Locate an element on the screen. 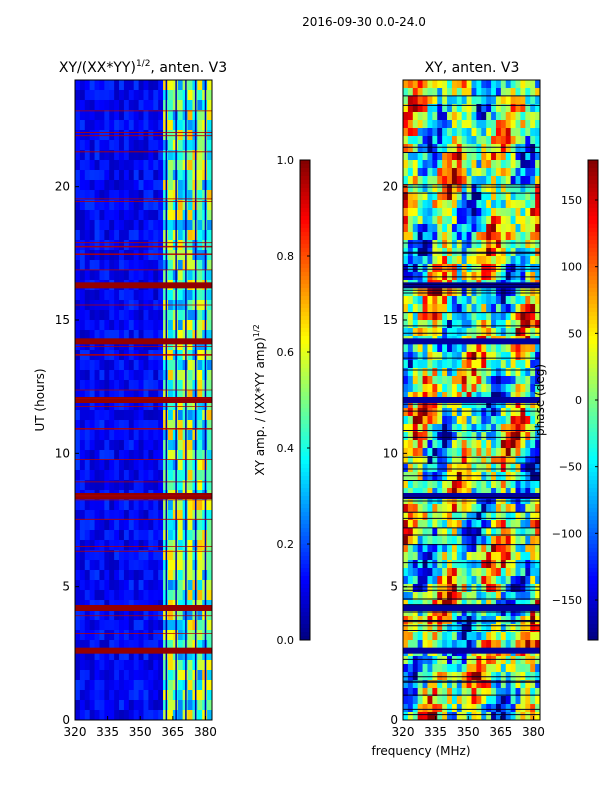 This screenshot has height=800, width=600. amplitude-x-tick-label: 350 is located at coordinates (140, 732).